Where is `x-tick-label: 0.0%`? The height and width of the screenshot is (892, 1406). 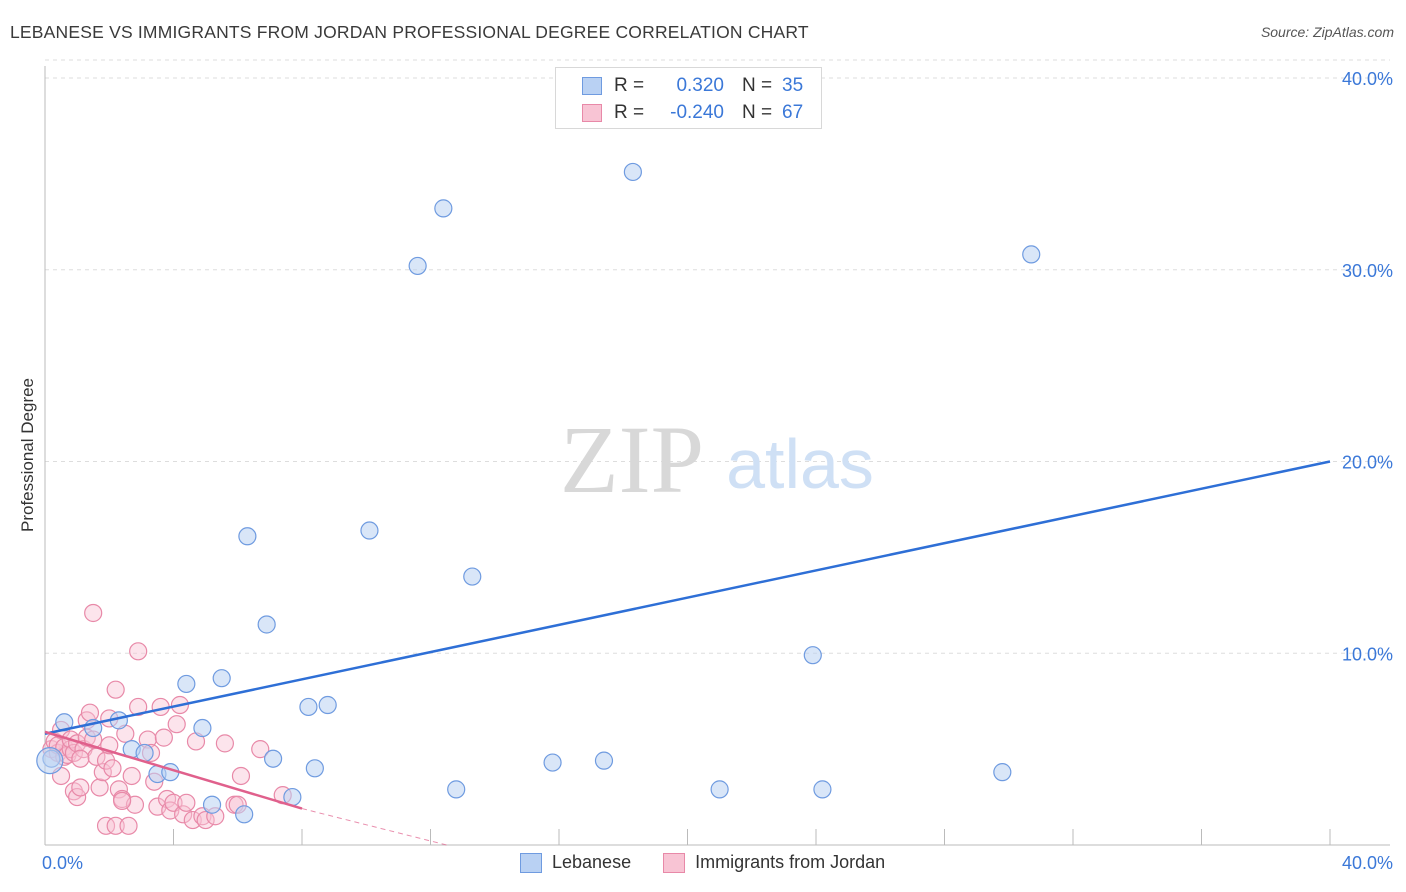 x-tick-label: 0.0% is located at coordinates (62, 863).